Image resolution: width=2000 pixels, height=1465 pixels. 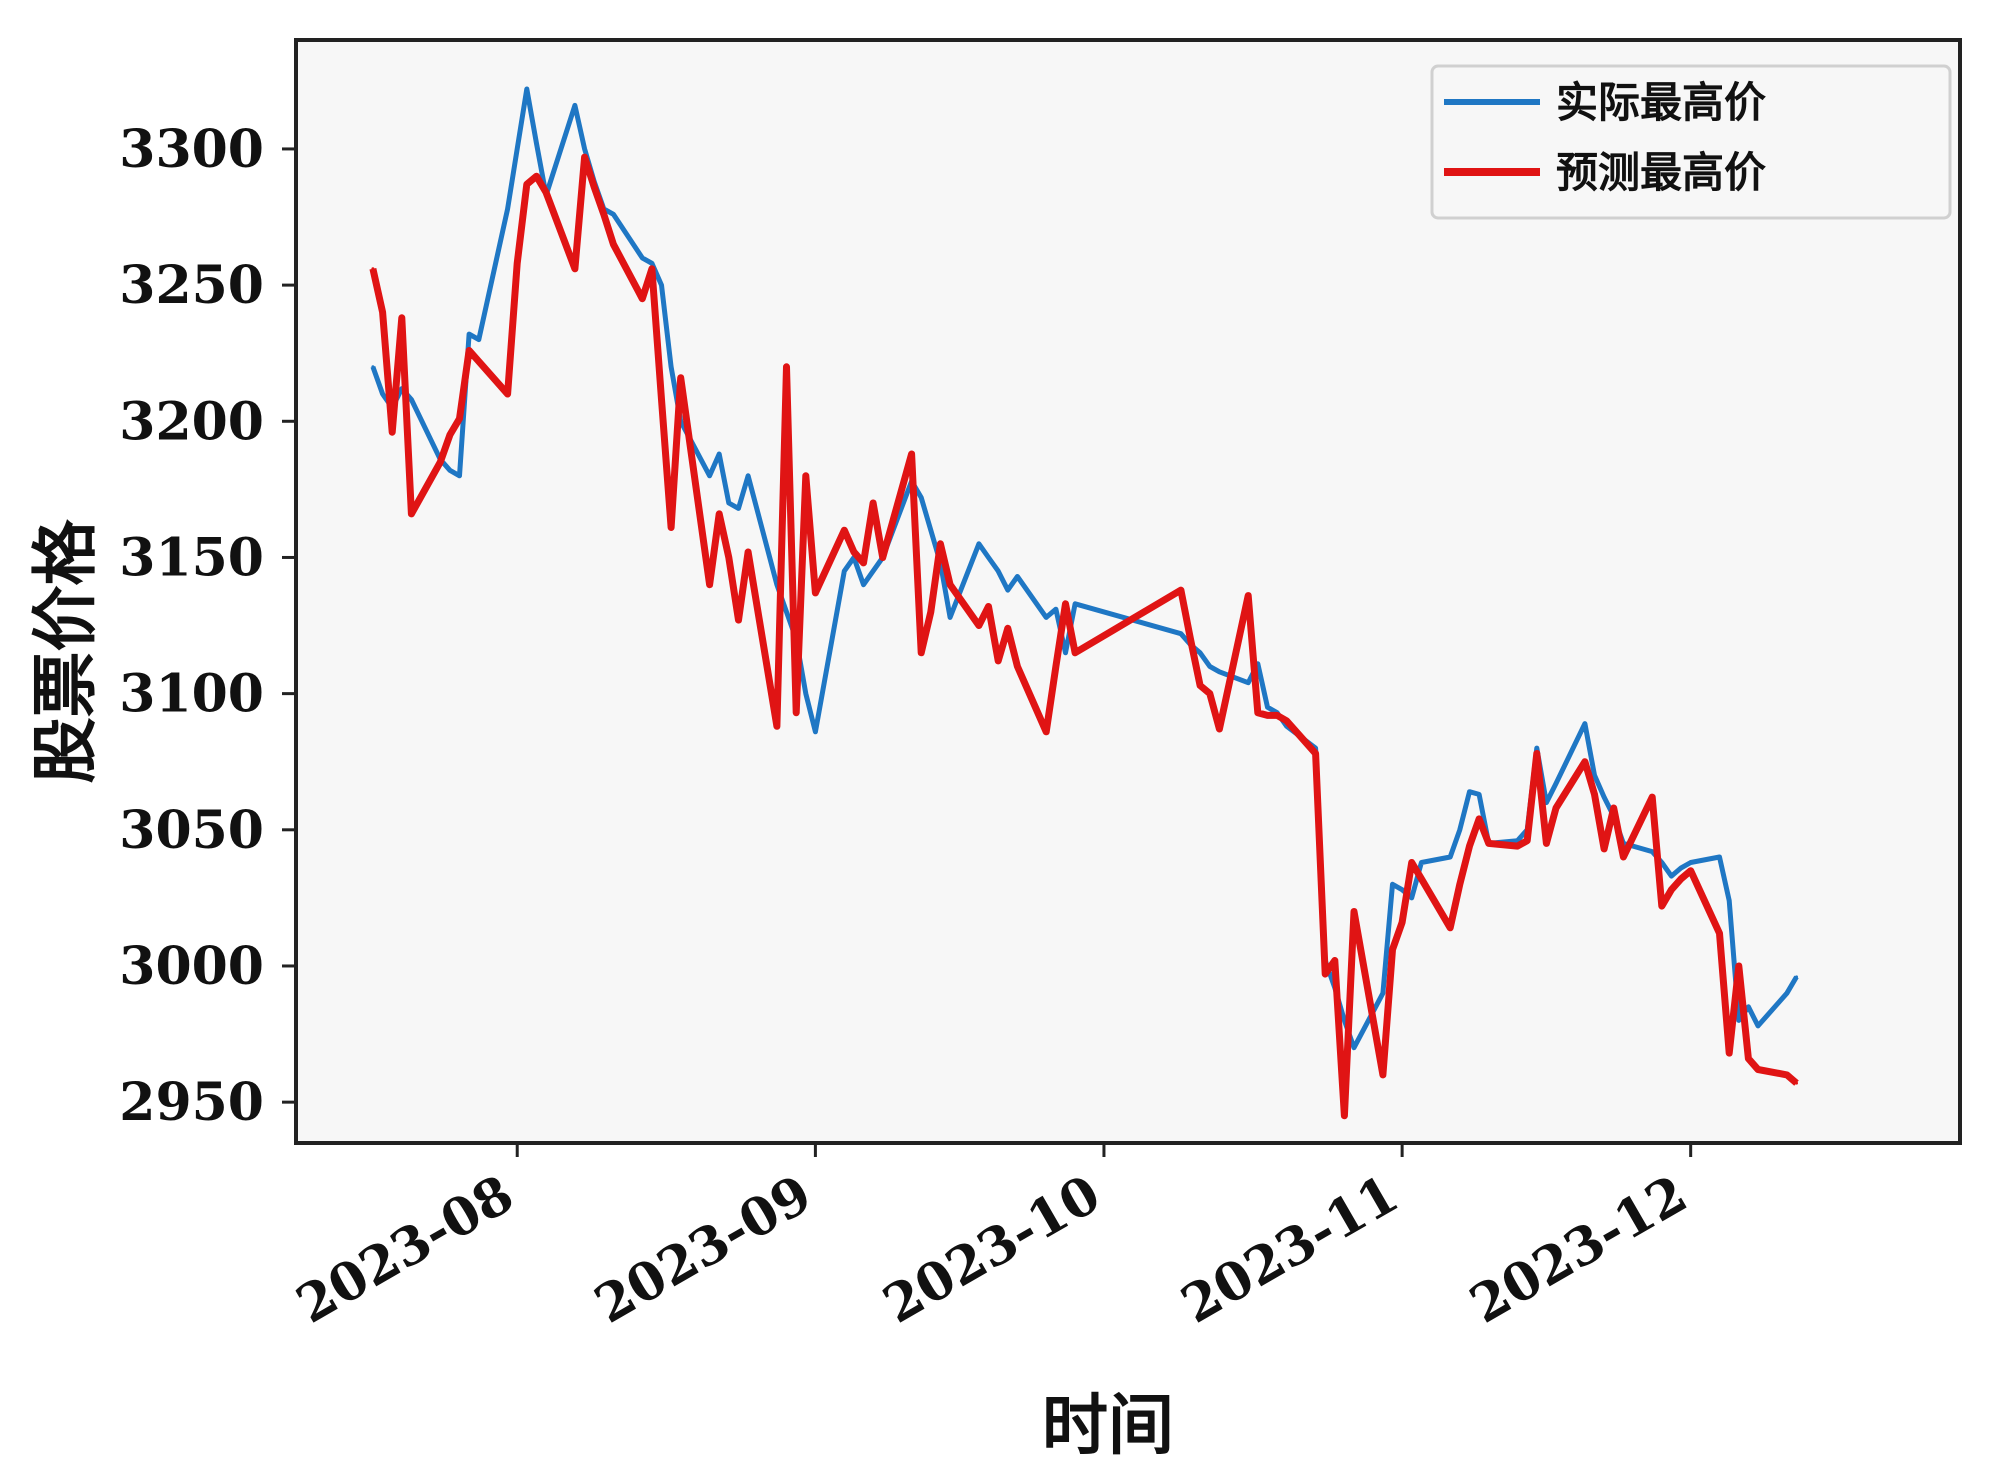 I want to click on legend-label-predicted: 预测最高价, so click(x=1661, y=172).